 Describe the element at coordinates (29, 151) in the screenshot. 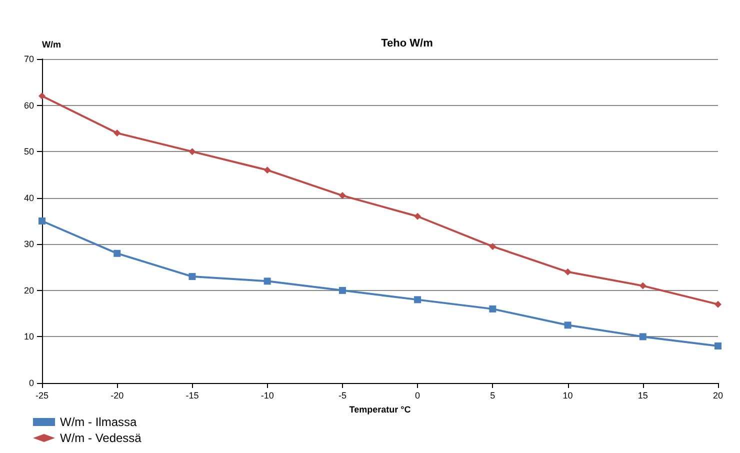

I see `y-tick-label: 50` at that location.